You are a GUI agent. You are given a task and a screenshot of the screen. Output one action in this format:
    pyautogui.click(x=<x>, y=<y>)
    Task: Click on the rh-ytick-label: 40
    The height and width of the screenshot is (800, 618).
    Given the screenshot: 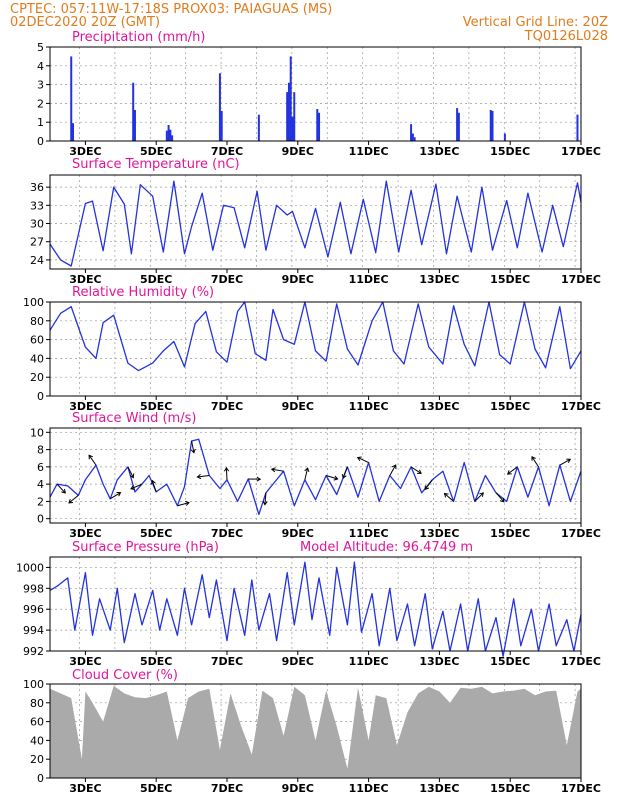 What is the action you would take?
    pyautogui.click(x=37, y=358)
    